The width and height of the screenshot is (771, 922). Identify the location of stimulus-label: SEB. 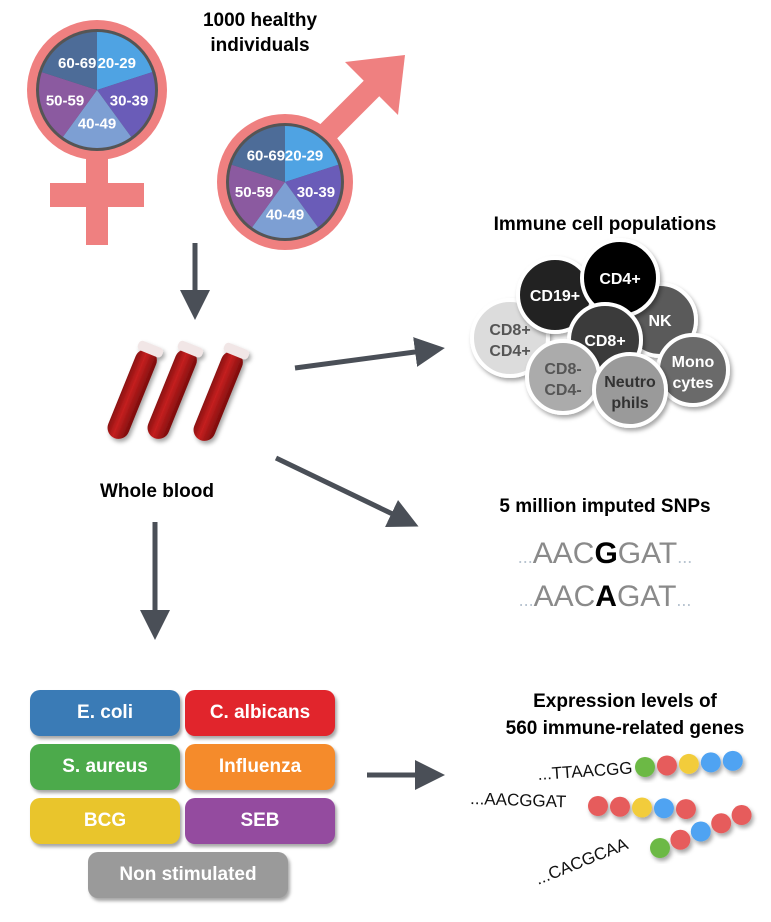
(260, 820).